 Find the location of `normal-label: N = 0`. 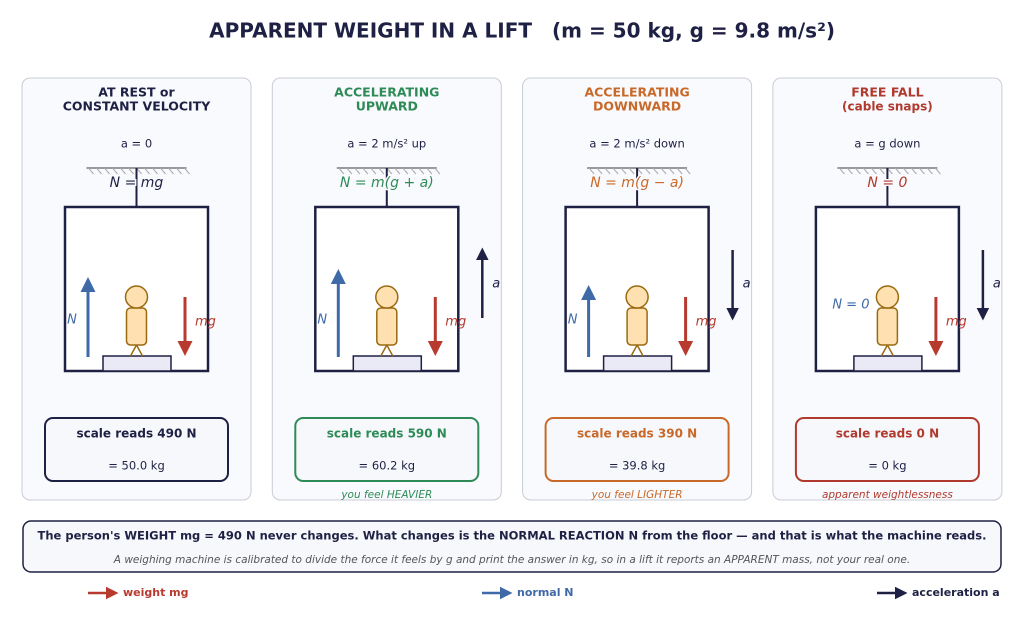

normal-label: N = 0 is located at coordinates (850, 305).